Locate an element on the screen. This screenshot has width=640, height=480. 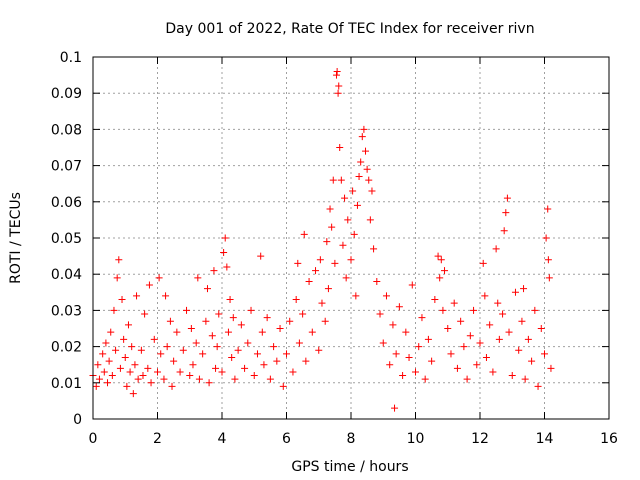
x-tick-label: 2 is located at coordinates (157, 439).